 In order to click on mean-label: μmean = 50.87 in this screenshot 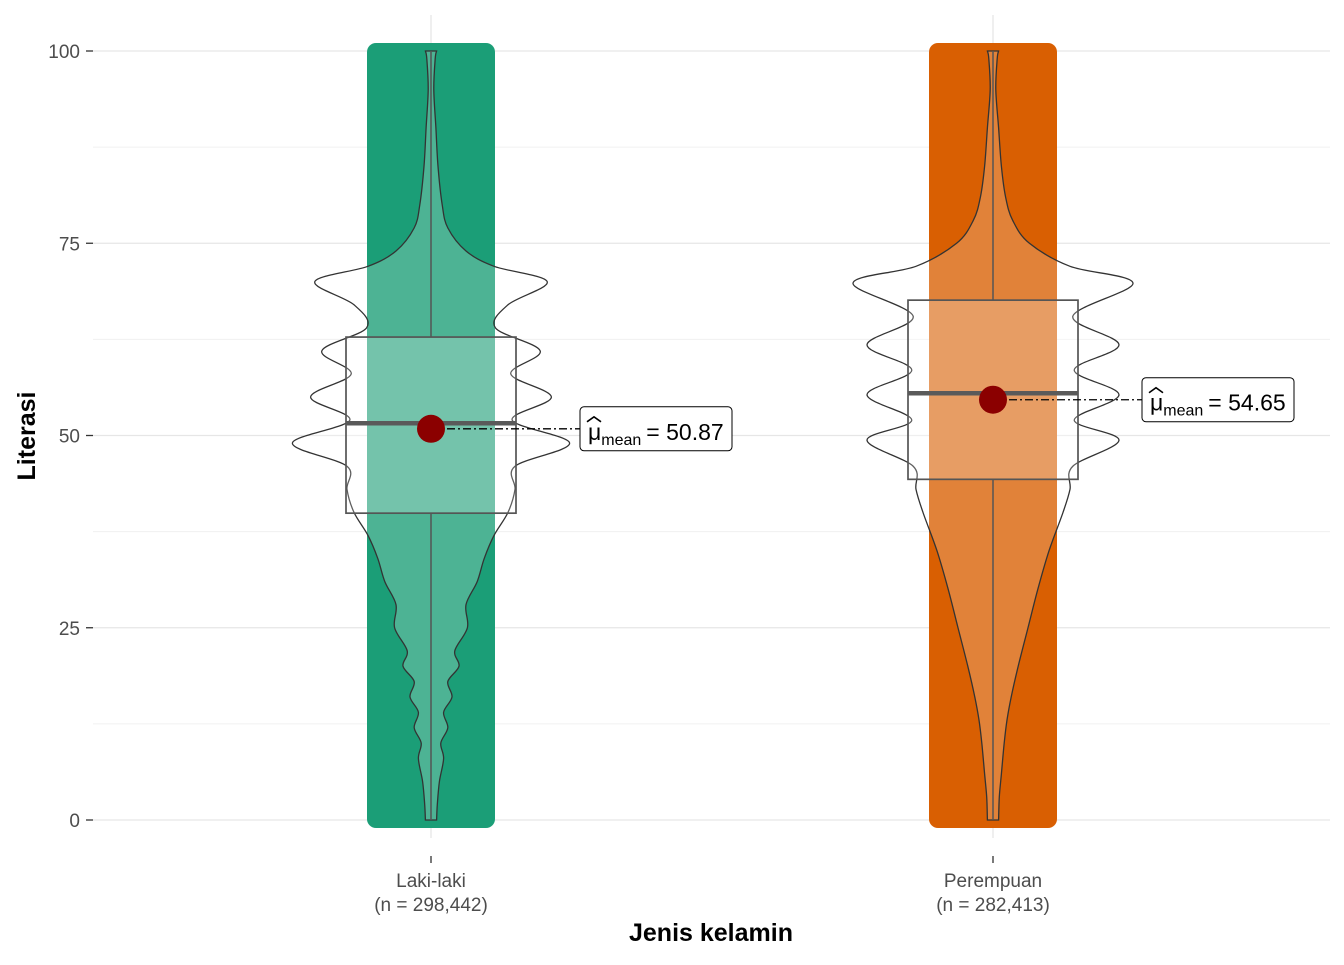, I will do `click(656, 434)`.